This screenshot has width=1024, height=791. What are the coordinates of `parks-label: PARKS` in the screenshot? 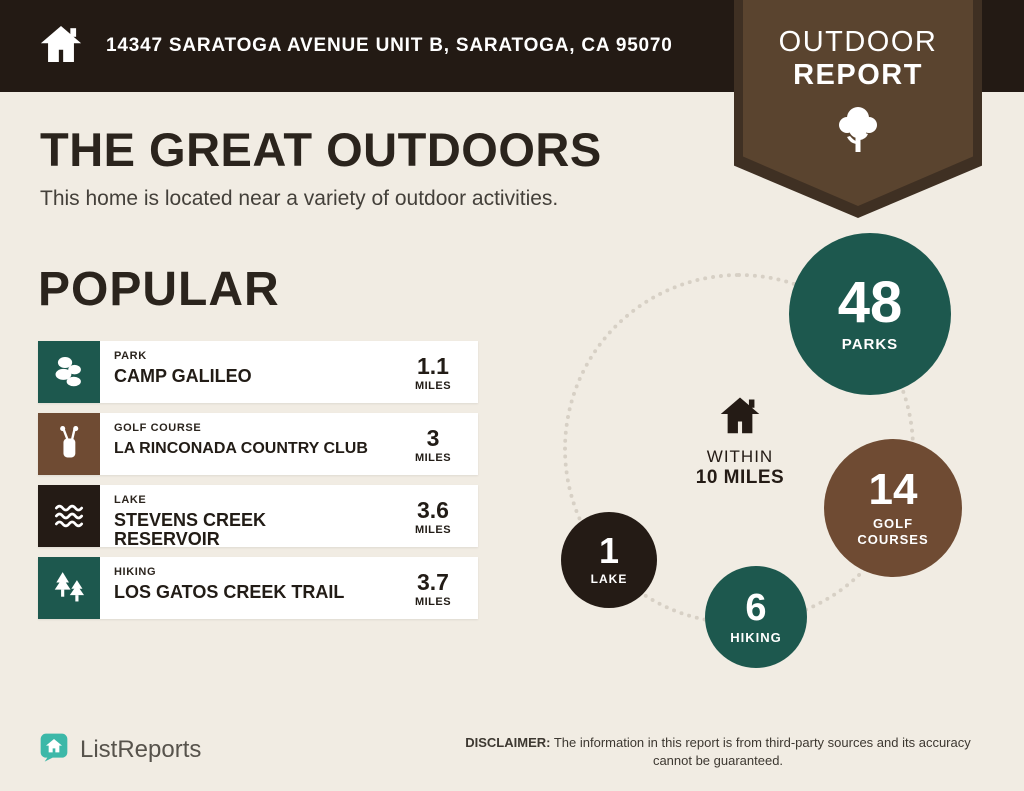 It's located at (870, 344).